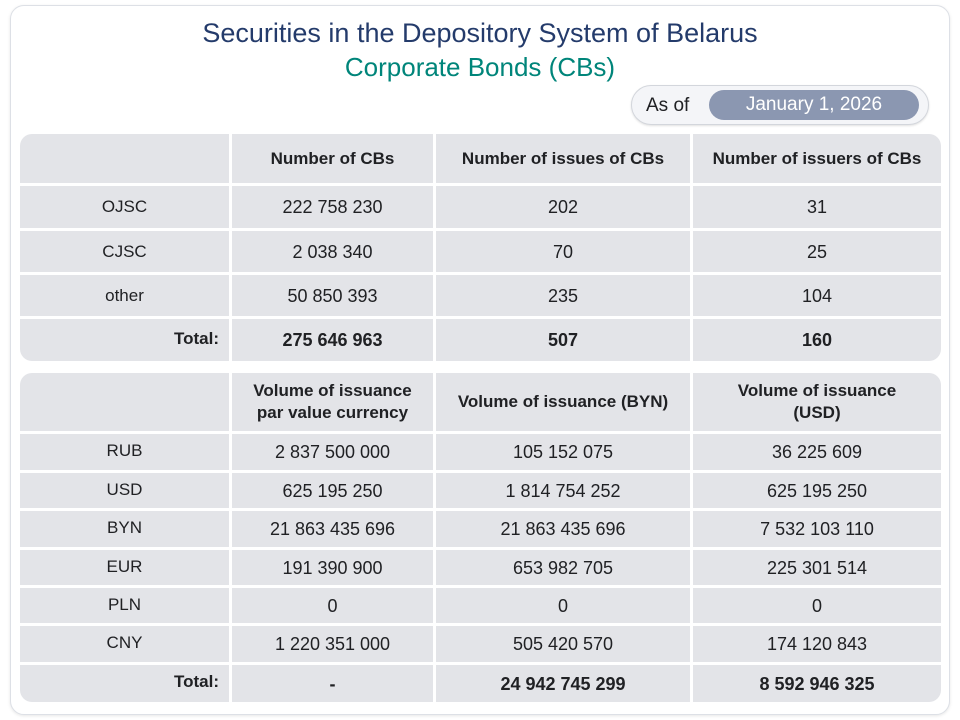 This screenshot has height=720, width=960. What do you see at coordinates (563, 490) in the screenshot?
I see `table-cell: 1 814 754 252` at bounding box center [563, 490].